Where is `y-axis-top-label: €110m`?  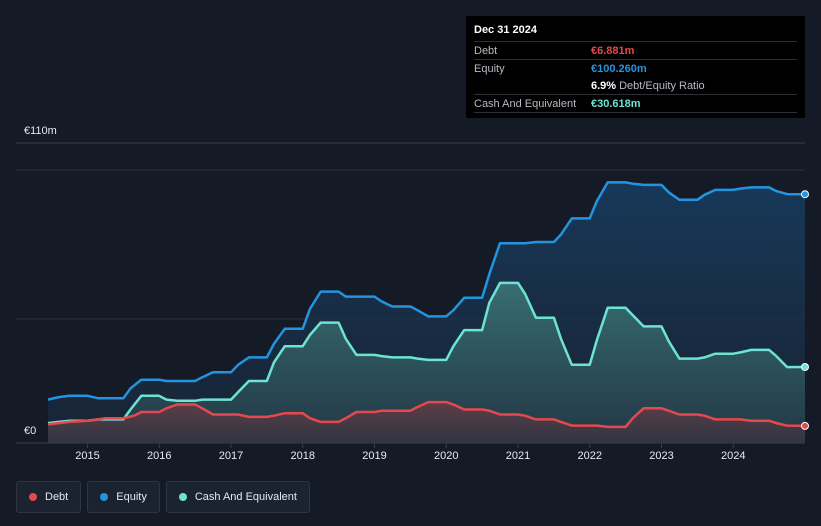
y-axis-top-label: €110m is located at coordinates (40, 131).